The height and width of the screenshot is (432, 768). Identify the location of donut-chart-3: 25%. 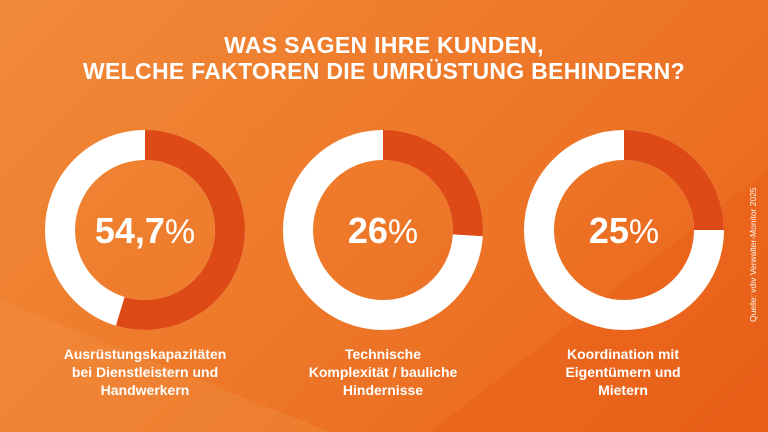
(624, 230).